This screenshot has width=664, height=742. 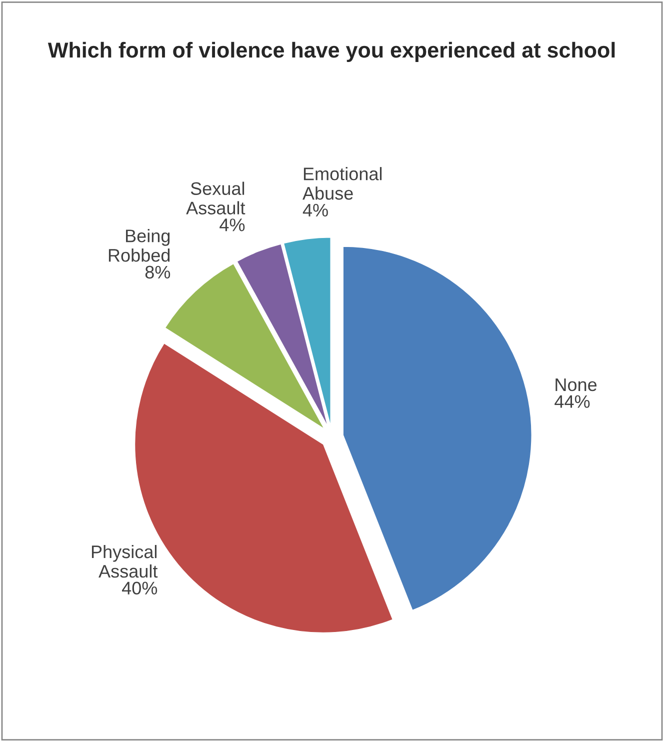 I want to click on data-label: 40%, so click(x=140, y=588).